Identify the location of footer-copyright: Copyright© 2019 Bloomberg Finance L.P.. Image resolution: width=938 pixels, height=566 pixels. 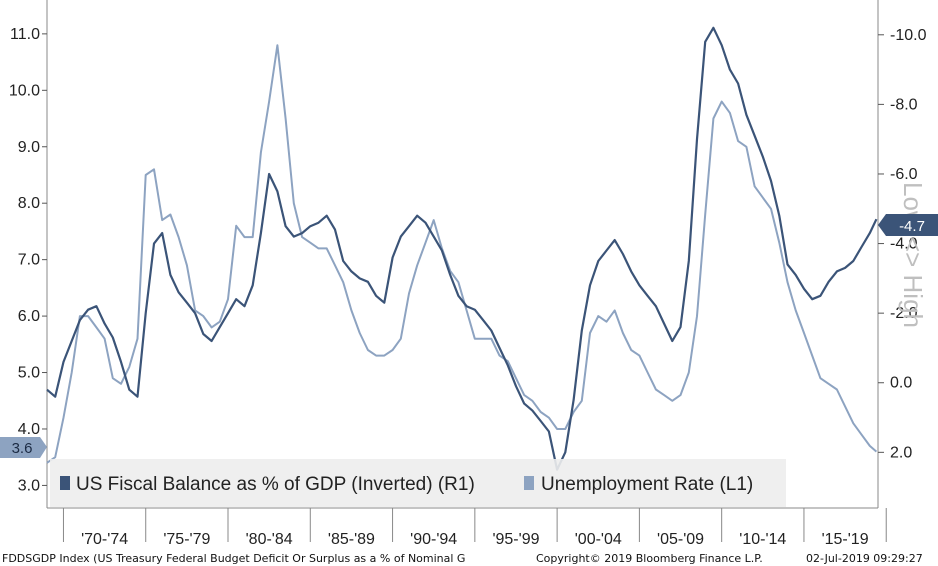
(649, 558).